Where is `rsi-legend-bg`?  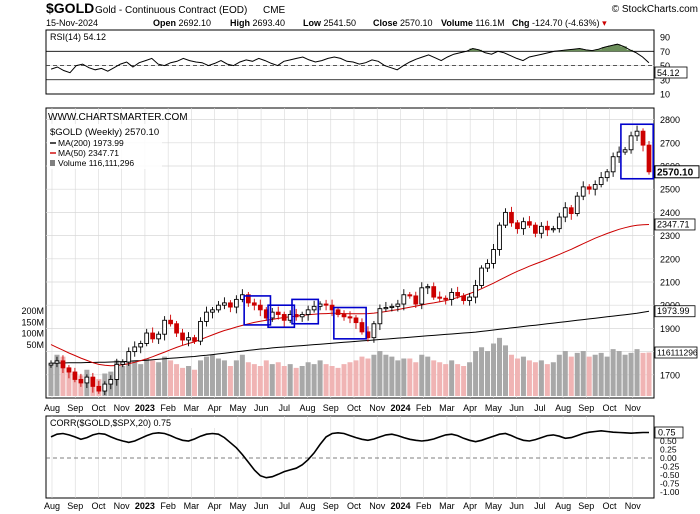 rsi-legend-bg is located at coordinates (95, 36).